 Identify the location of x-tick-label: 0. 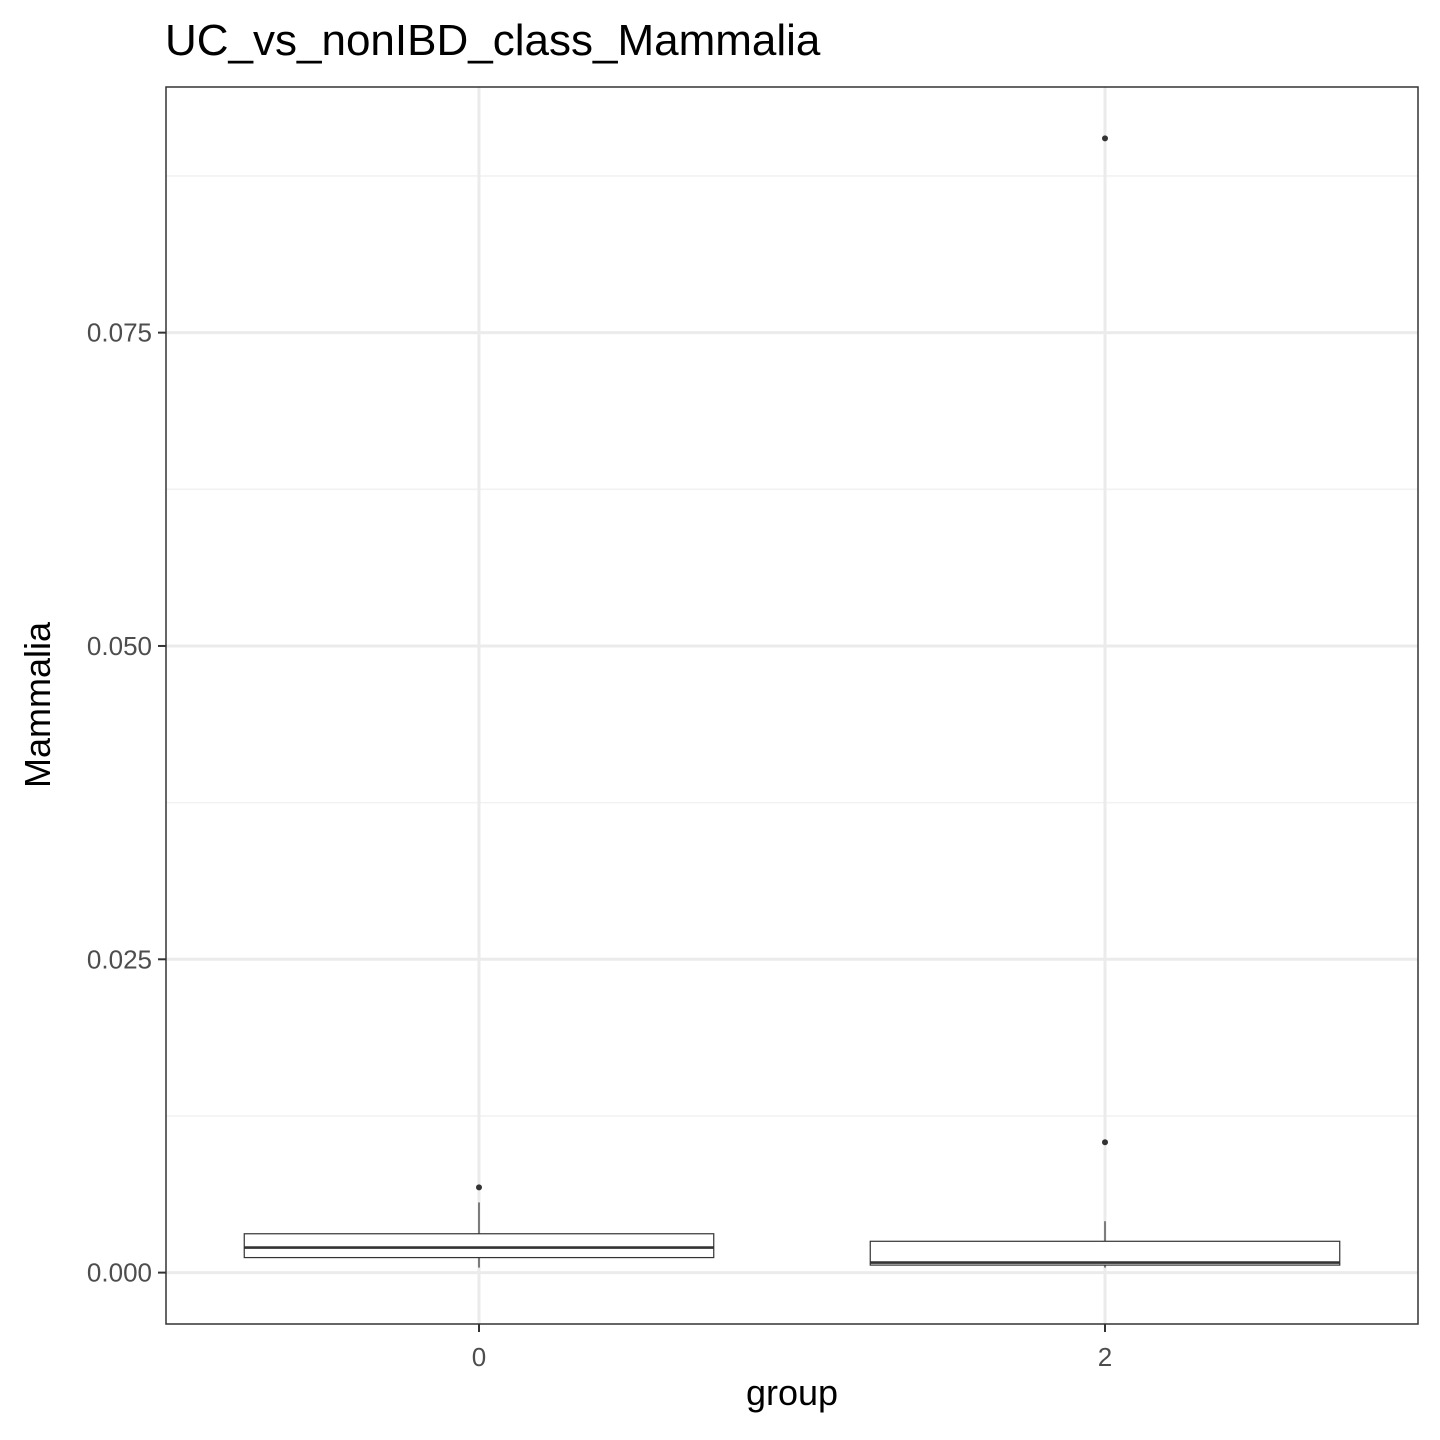
(479, 1357).